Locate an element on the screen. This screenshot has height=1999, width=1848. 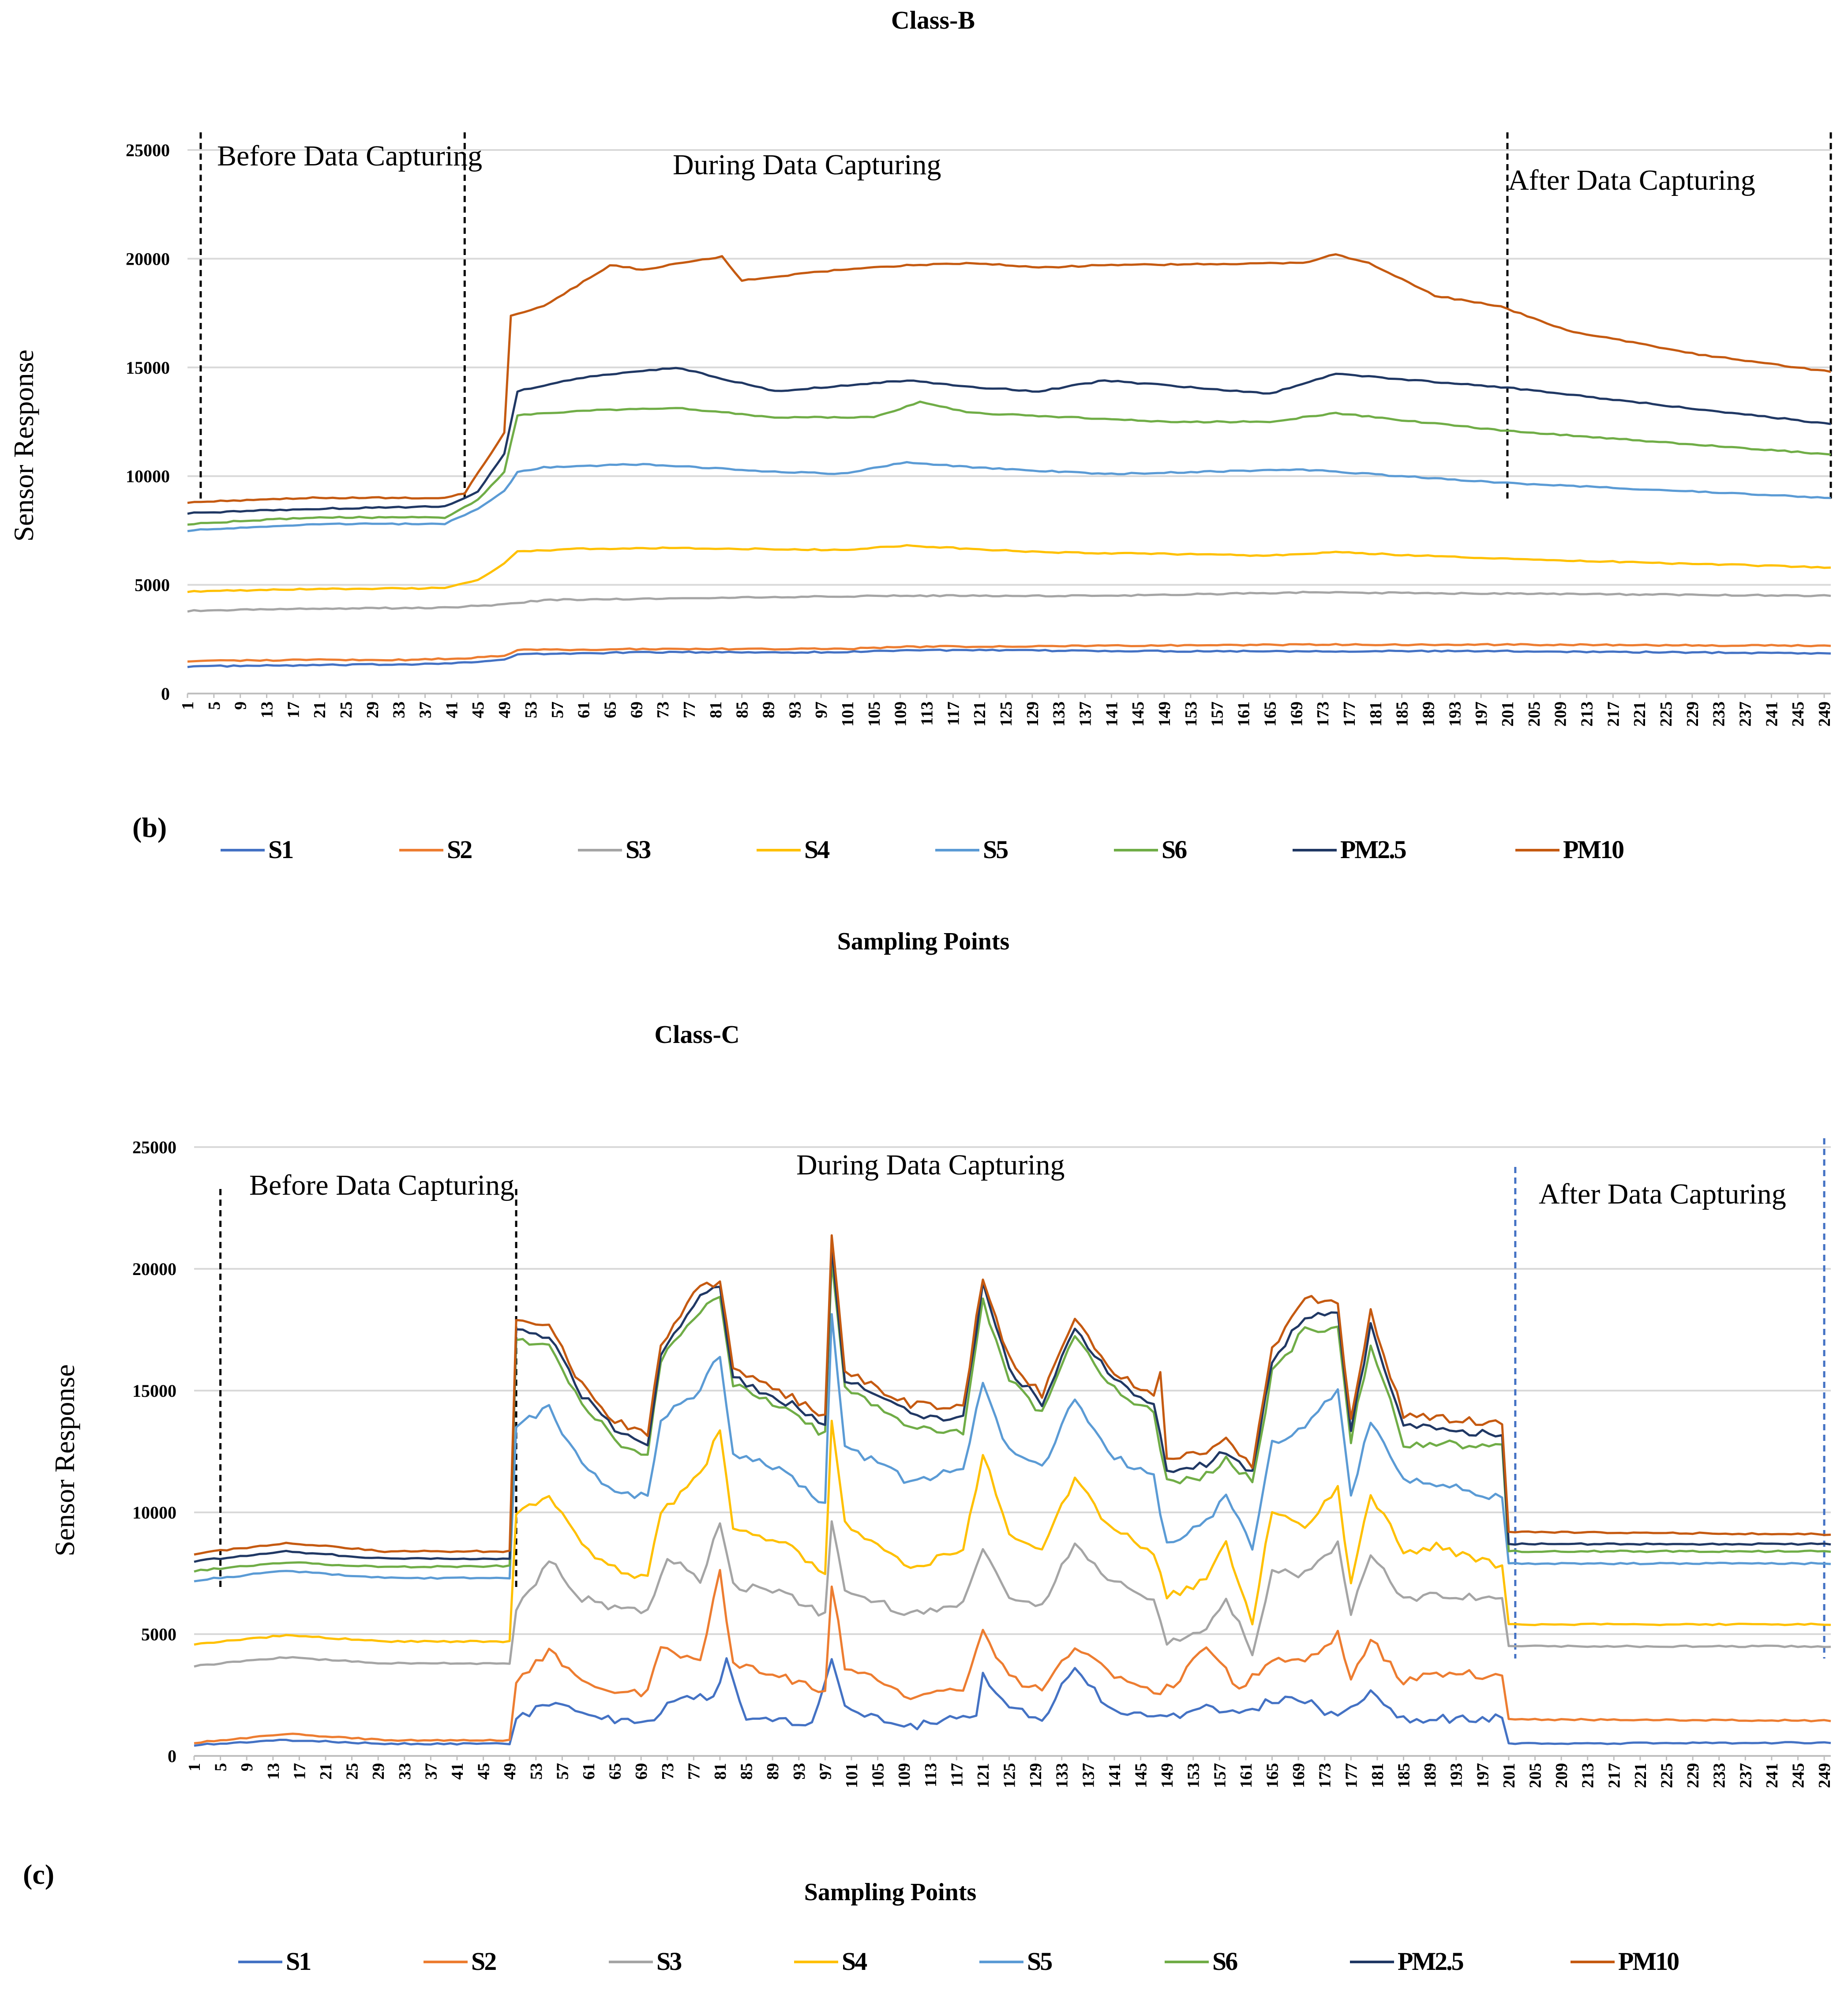
x-tick-label: 229 is located at coordinates (1693, 1775).